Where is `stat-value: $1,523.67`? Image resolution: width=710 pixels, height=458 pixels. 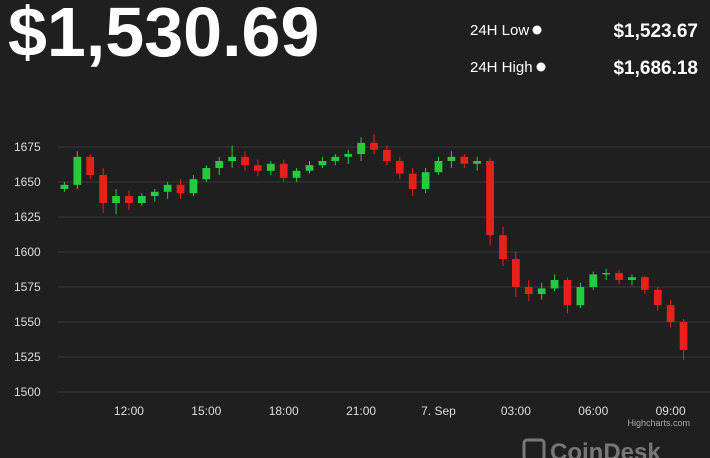 stat-value: $1,523.67 is located at coordinates (655, 31).